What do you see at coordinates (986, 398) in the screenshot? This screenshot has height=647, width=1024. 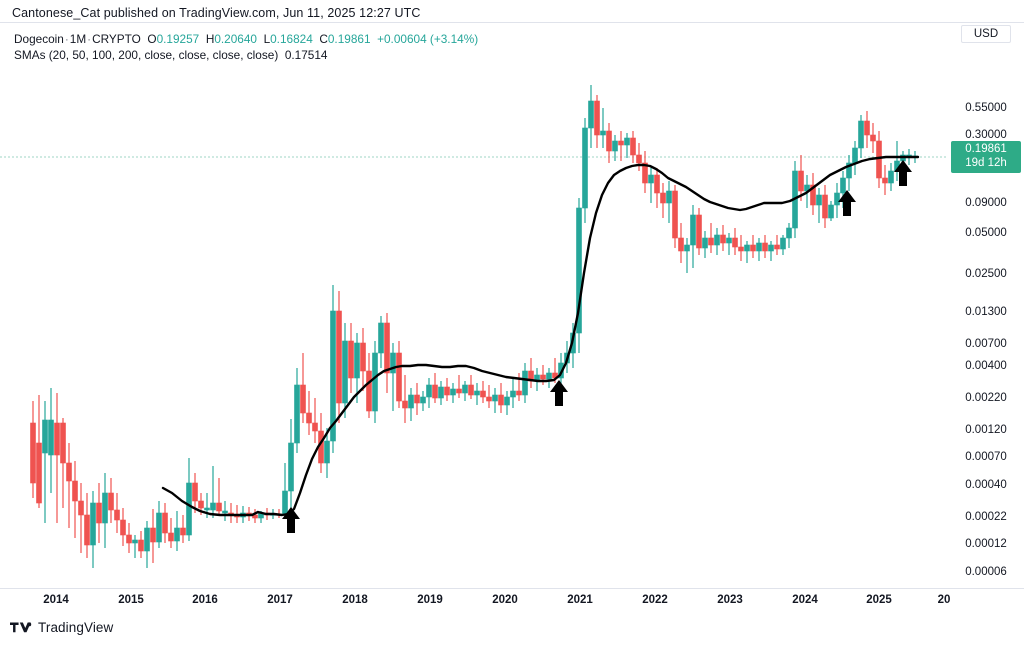 I see `price-tick: 0.00220` at bounding box center [986, 398].